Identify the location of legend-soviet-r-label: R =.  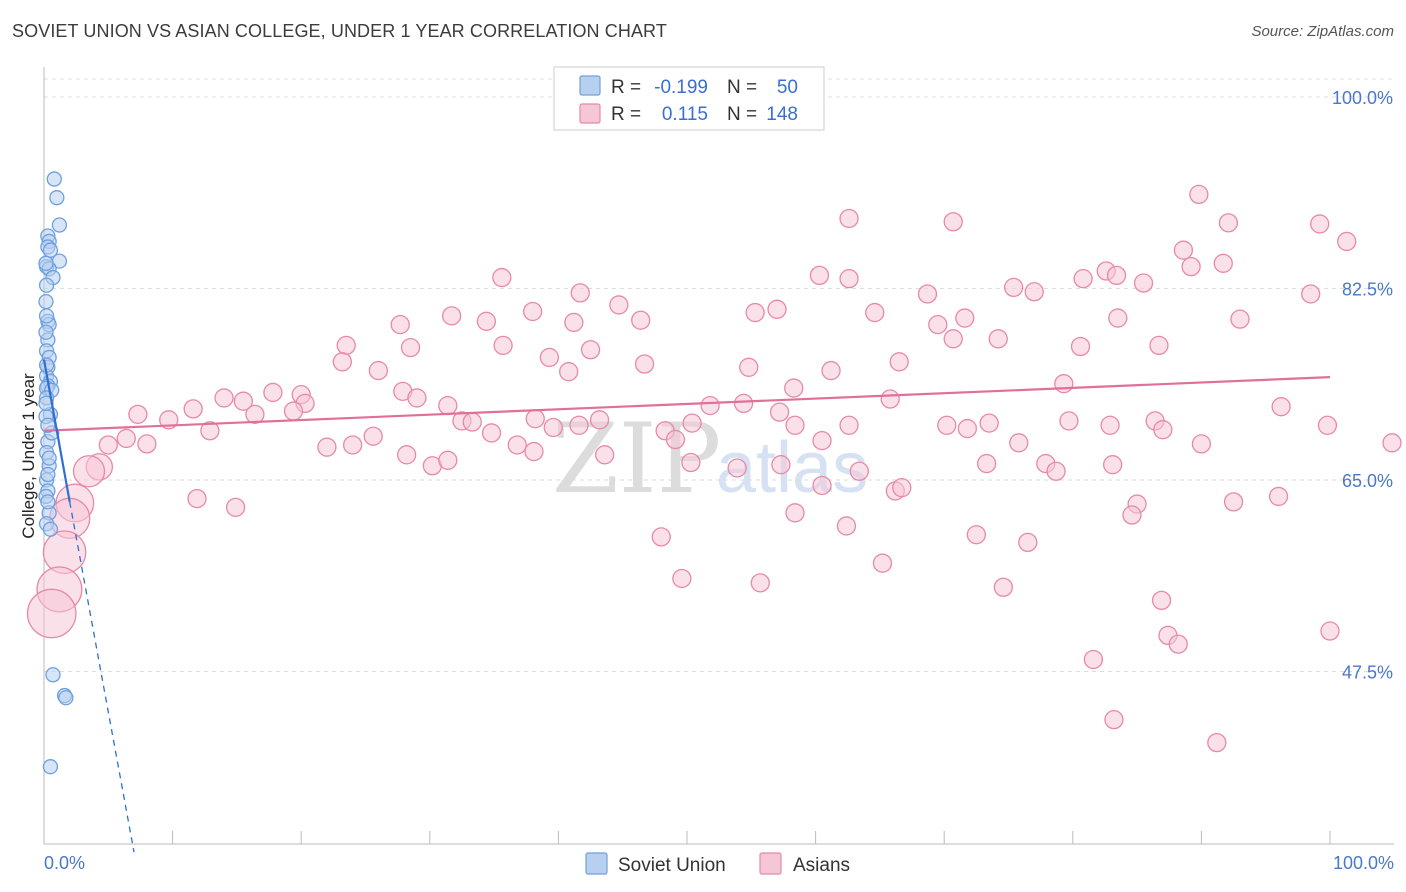
(626, 87).